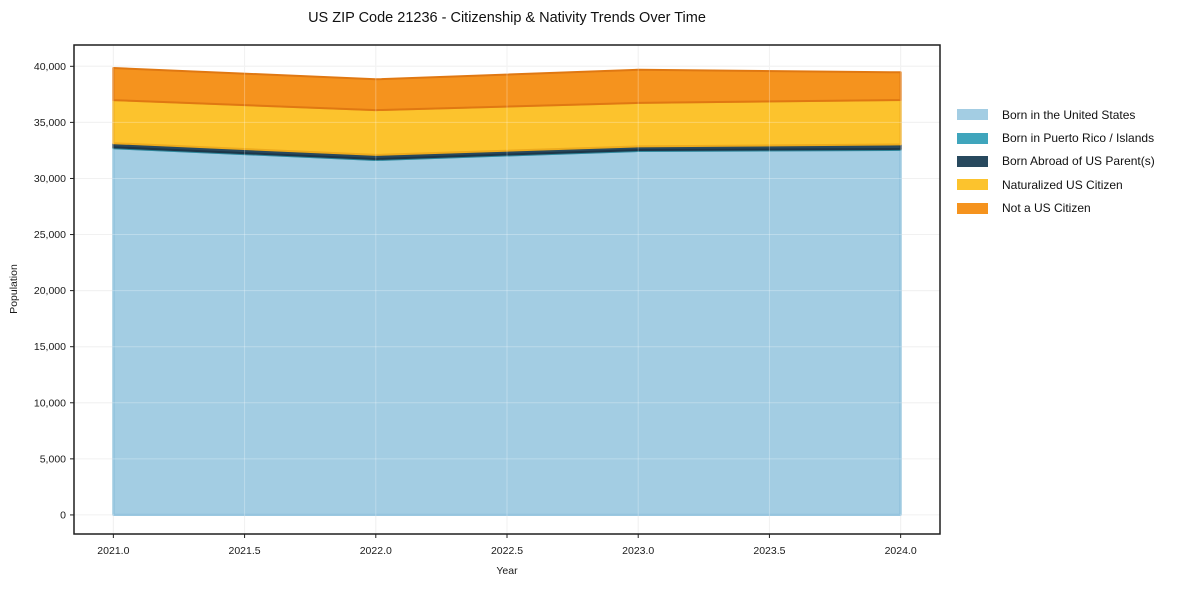  Describe the element at coordinates (376, 551) in the screenshot. I see `x-tick-label: 2022.0` at that location.